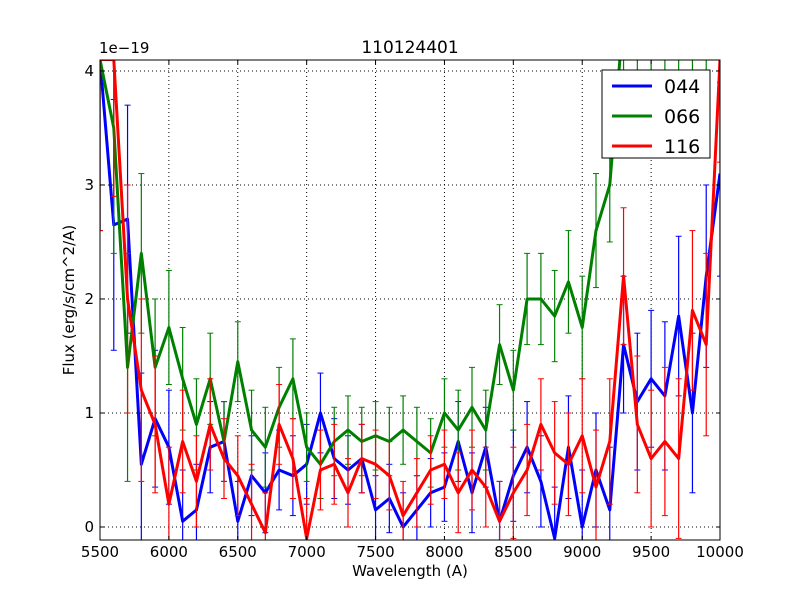  Describe the element at coordinates (375, 552) in the screenshot. I see `x-tick-label: 7500` at that location.